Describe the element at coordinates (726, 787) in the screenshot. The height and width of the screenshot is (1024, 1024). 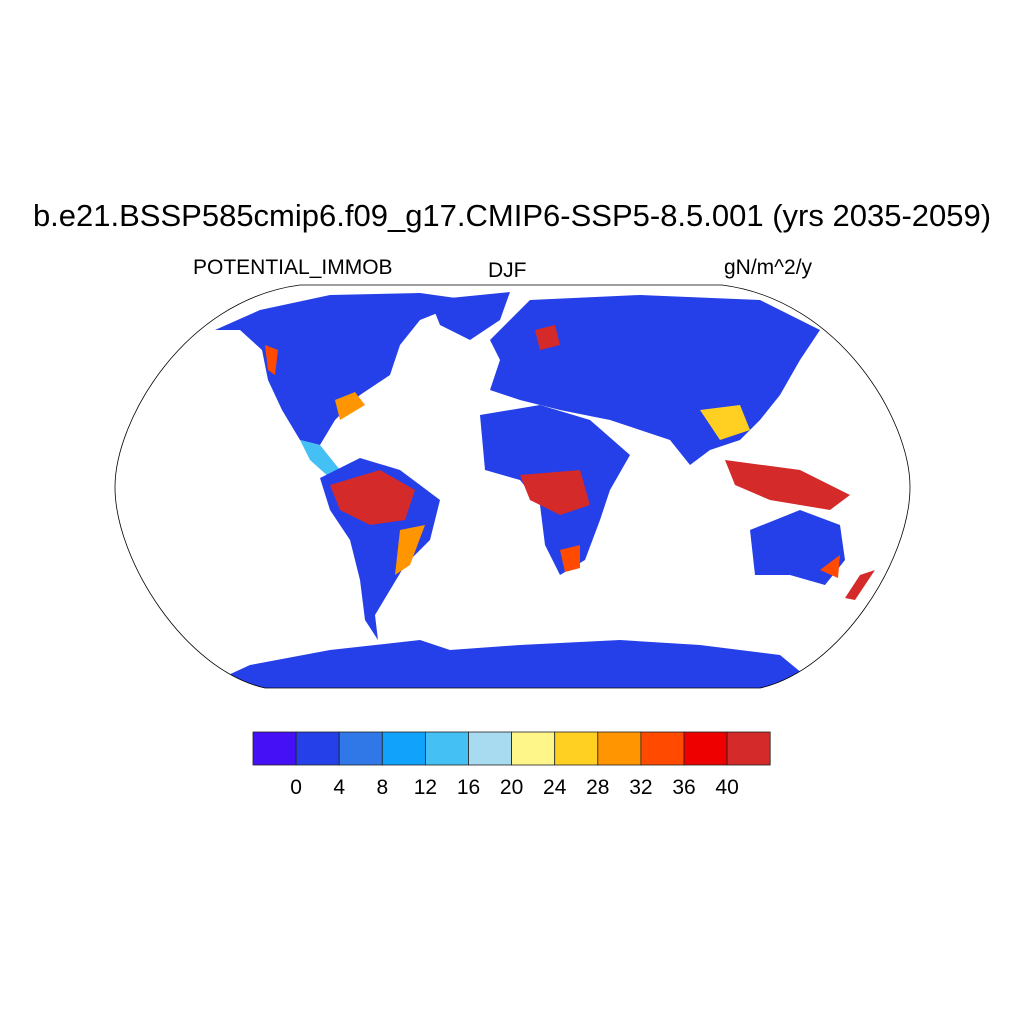
I see `colorbar-label: 40` at that location.